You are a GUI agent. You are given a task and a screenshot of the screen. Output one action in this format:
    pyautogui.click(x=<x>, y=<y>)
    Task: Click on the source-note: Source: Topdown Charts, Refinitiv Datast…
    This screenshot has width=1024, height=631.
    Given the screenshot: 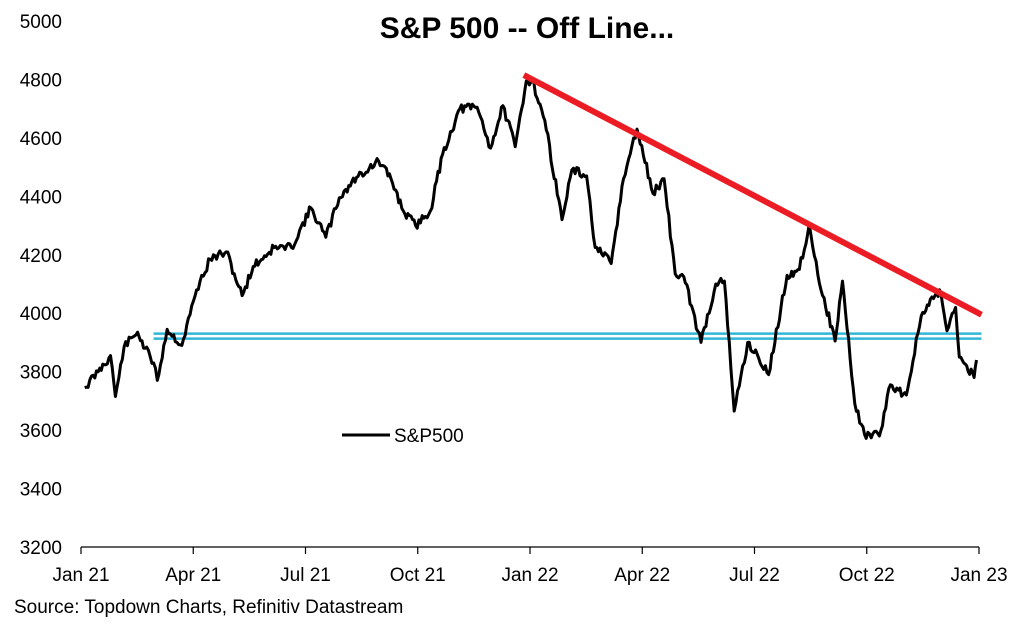 What is the action you would take?
    pyautogui.click(x=208, y=607)
    